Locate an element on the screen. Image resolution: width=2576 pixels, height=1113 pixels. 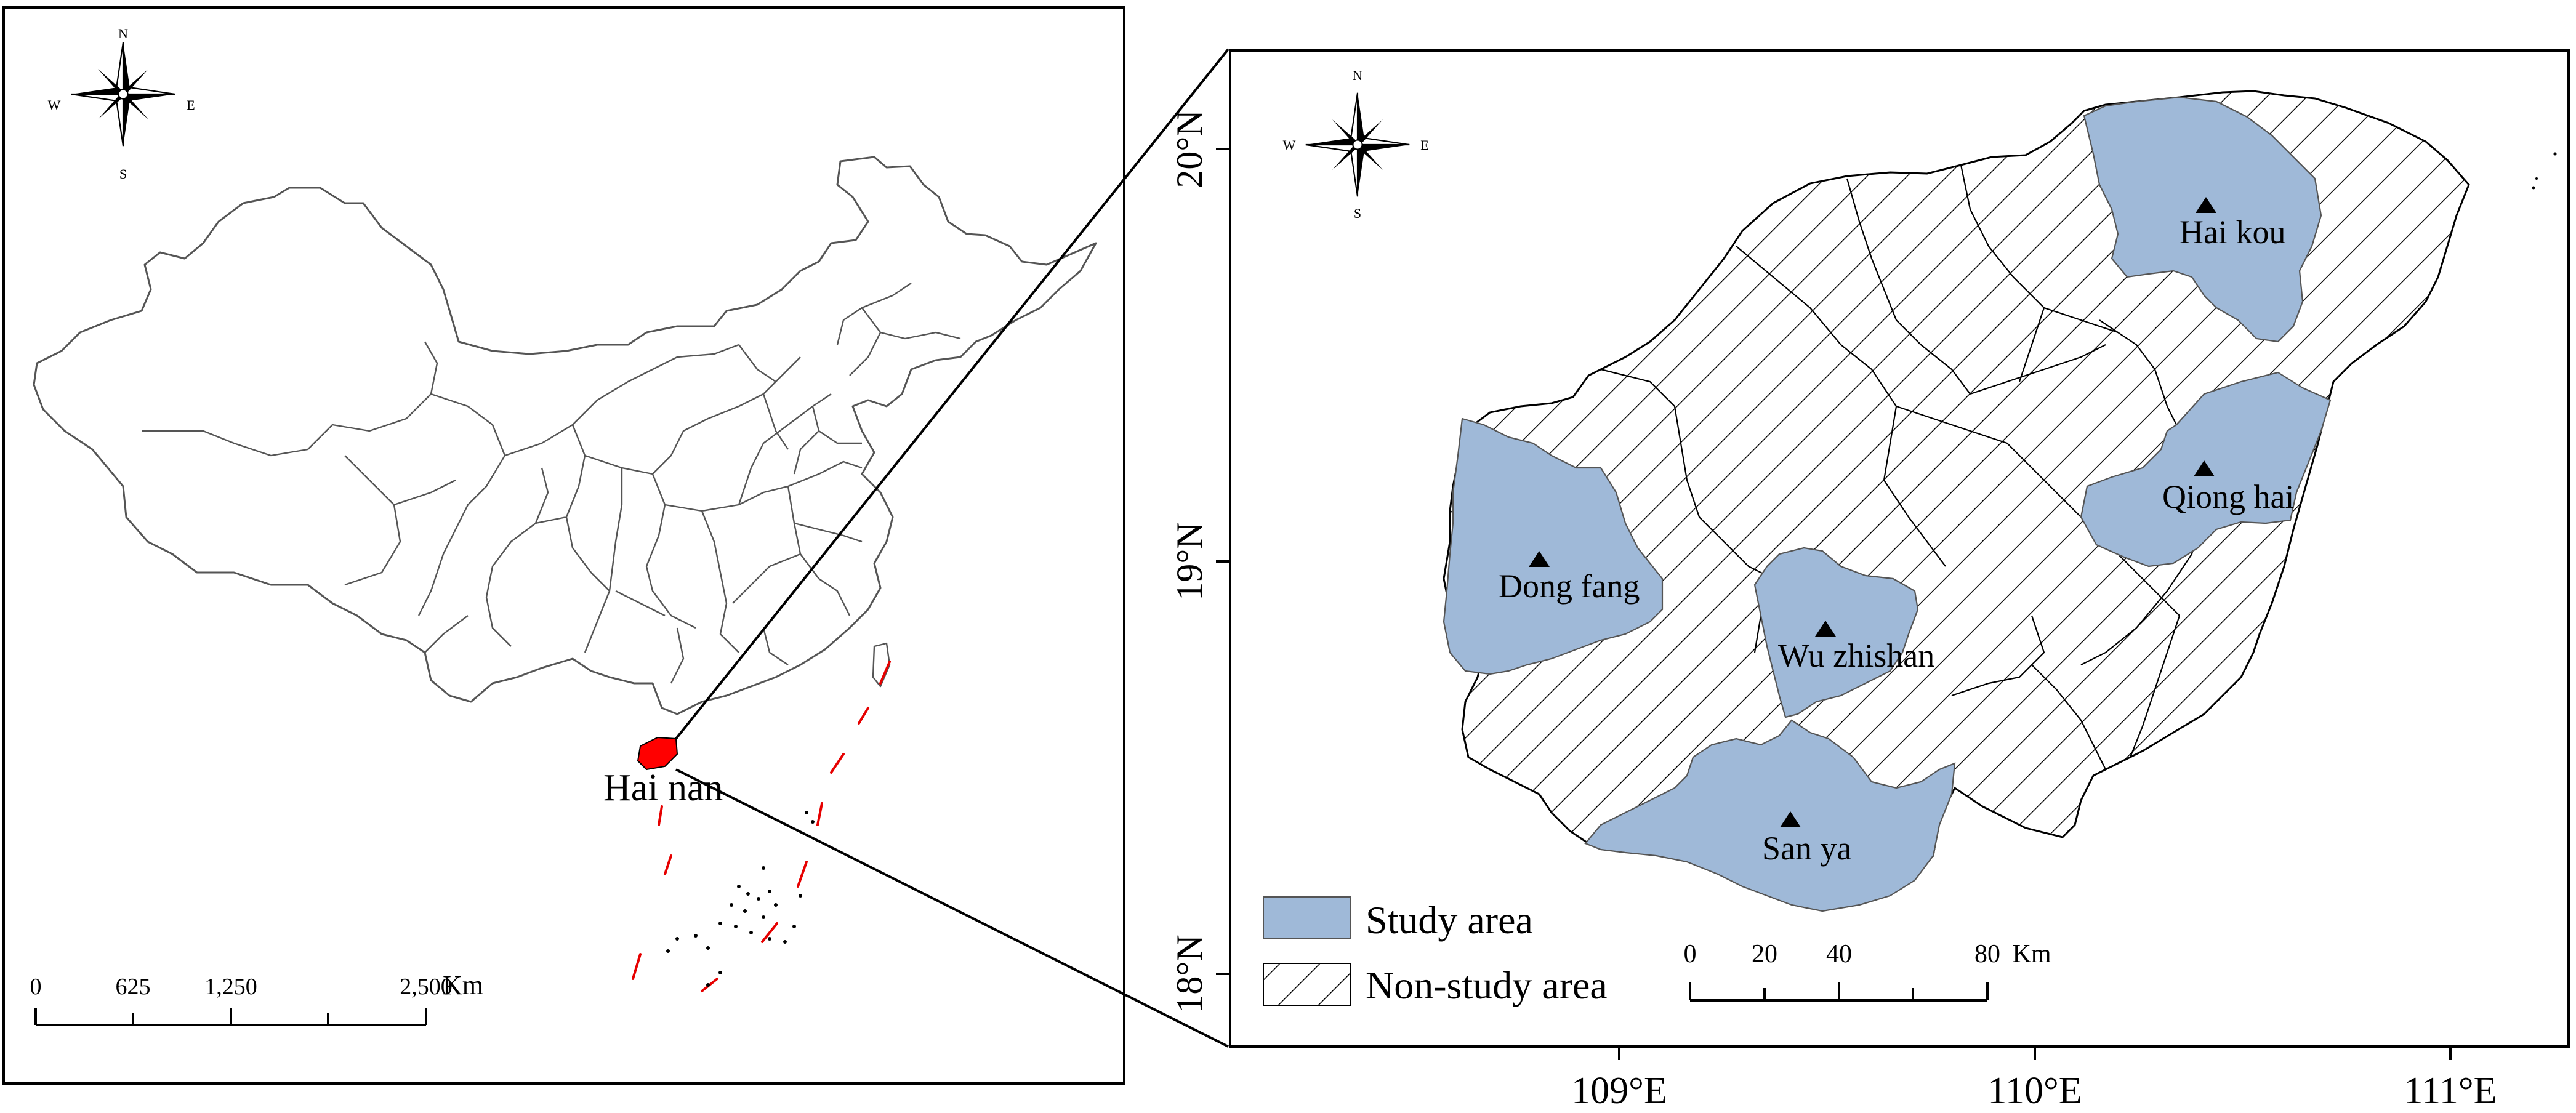
city-label-san-ya: San ya is located at coordinates (1807, 848).